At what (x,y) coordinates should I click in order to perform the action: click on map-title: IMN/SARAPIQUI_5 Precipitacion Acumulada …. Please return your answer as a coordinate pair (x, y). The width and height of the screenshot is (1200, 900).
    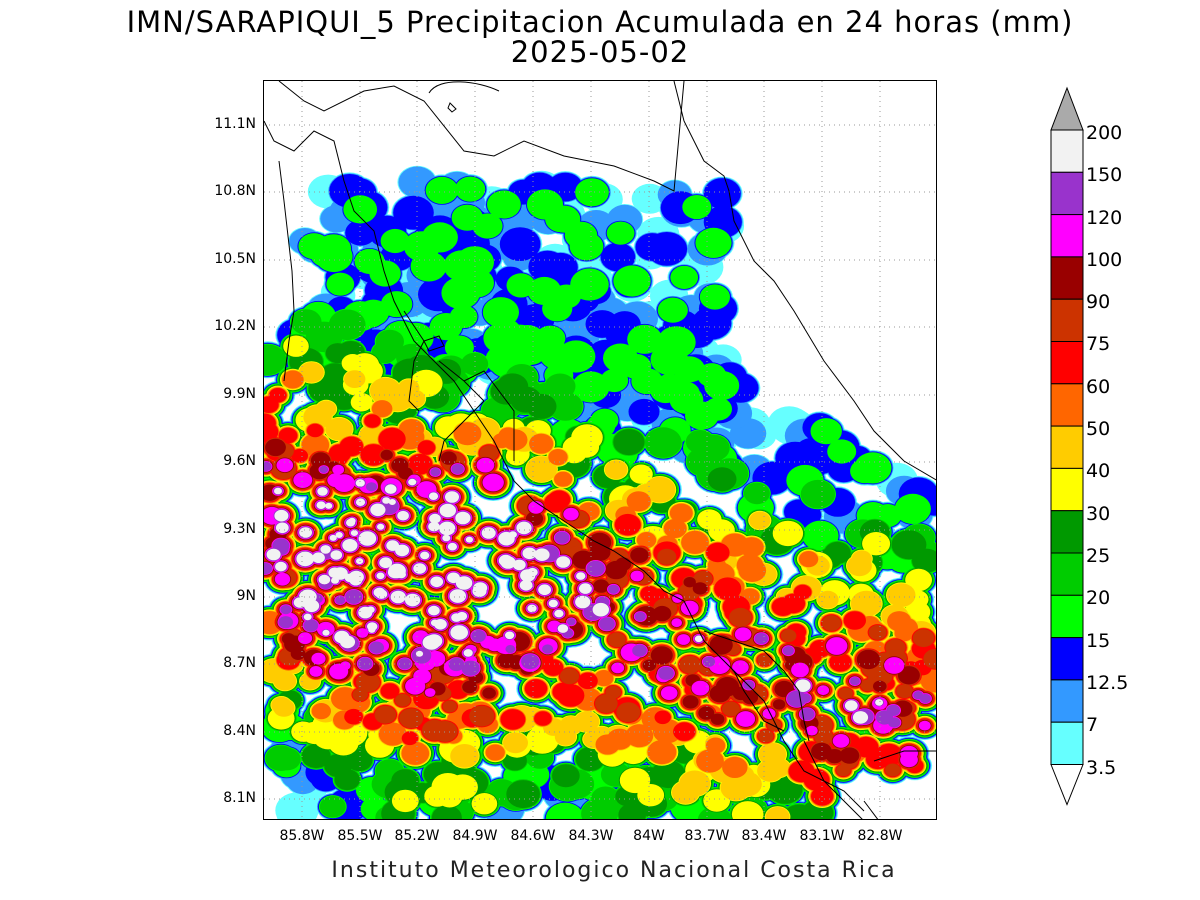
    Looking at the image, I should click on (600, 22).